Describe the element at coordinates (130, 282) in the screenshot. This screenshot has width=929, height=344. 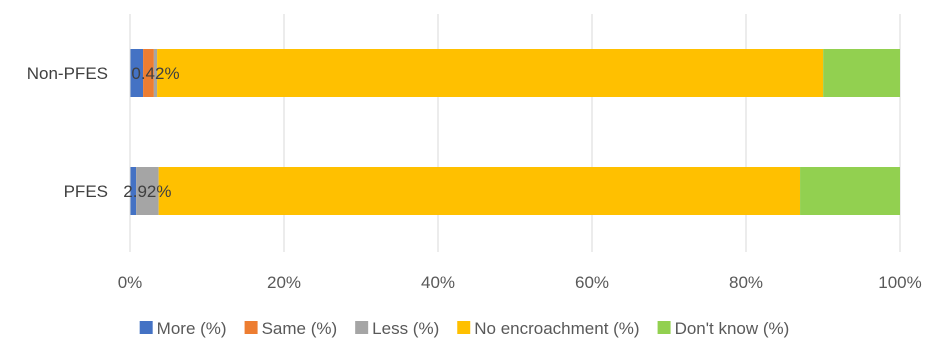
I see `x-tick-label: 0%` at that location.